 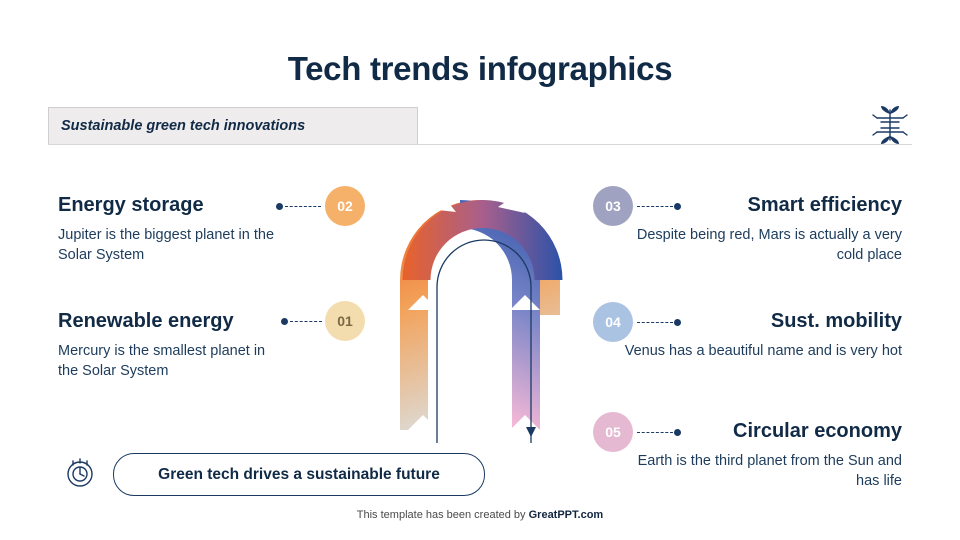 What do you see at coordinates (480, 68) in the screenshot?
I see `page-title: Tech trends infographics` at bounding box center [480, 68].